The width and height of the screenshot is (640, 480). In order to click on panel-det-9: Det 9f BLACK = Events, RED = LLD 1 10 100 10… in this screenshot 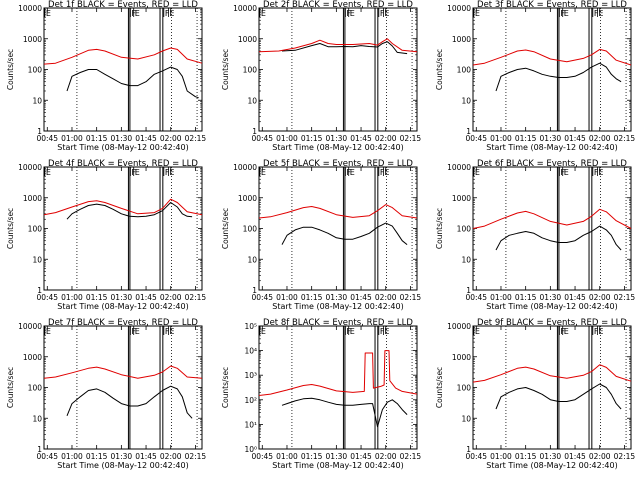, I will do `click(535, 394)`.